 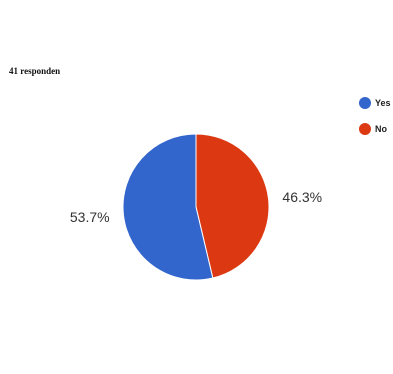 I want to click on legend-swatch-yes-icon, so click(x=365, y=103).